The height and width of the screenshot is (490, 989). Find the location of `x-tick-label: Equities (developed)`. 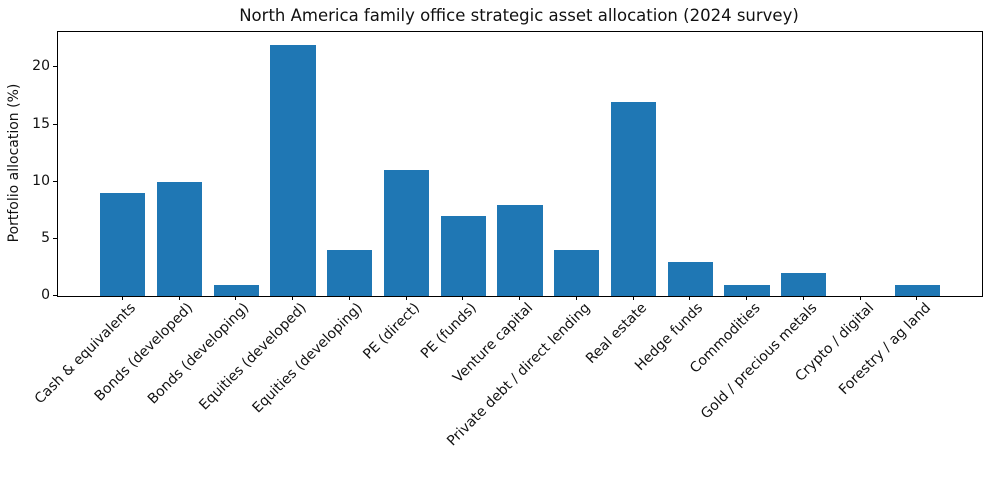

x-tick-label: Equities (developed) is located at coordinates (252, 357).